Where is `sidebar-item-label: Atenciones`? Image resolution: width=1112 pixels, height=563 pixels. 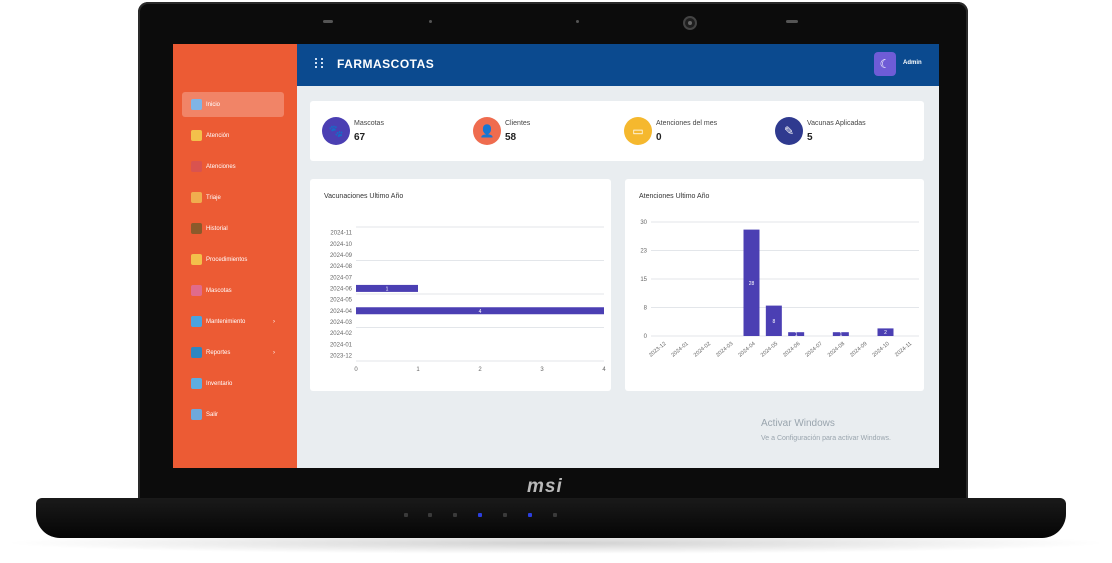
sidebar-item-label: Atenciones is located at coordinates (221, 166).